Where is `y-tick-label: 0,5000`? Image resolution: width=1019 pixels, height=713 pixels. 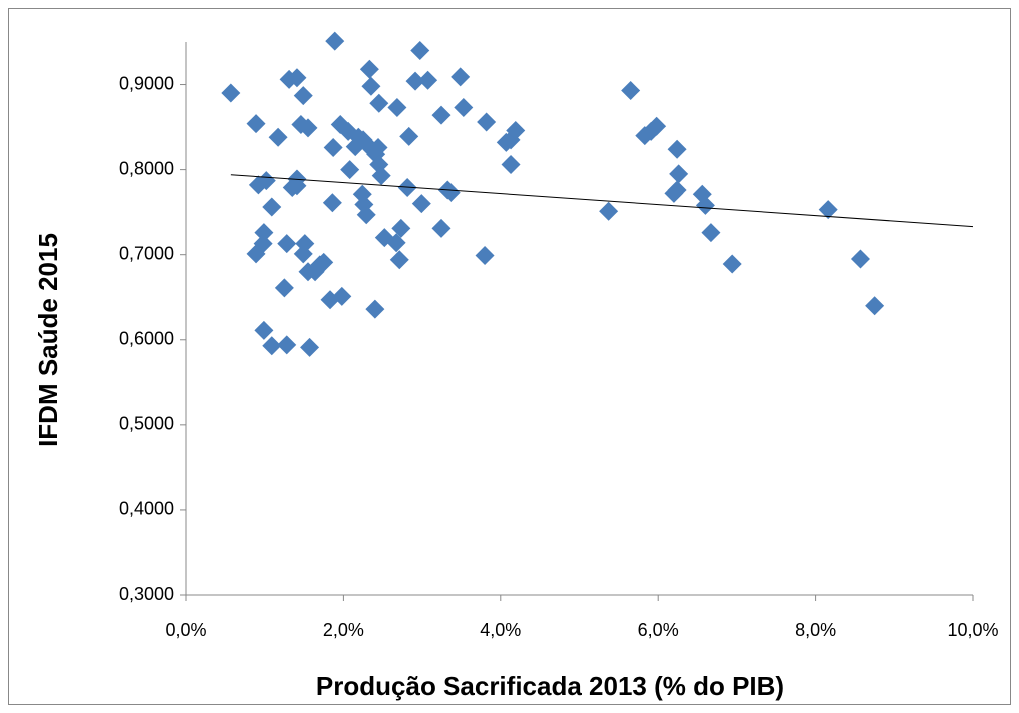
y-tick-label: 0,5000 is located at coordinates (146, 424).